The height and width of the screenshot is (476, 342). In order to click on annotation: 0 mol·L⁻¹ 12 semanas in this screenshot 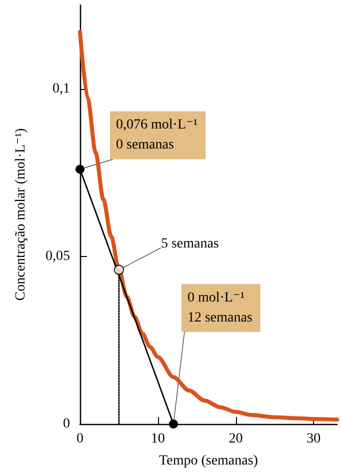, I will do `click(219, 308)`.